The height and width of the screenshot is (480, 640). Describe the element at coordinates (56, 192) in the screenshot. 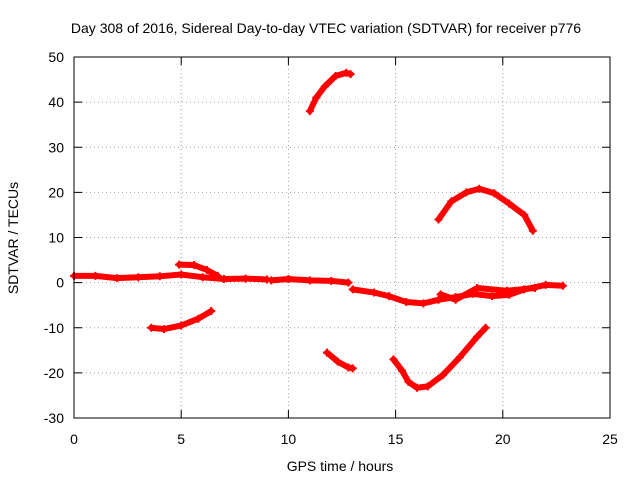

I see `y-tick-label: 20` at that location.